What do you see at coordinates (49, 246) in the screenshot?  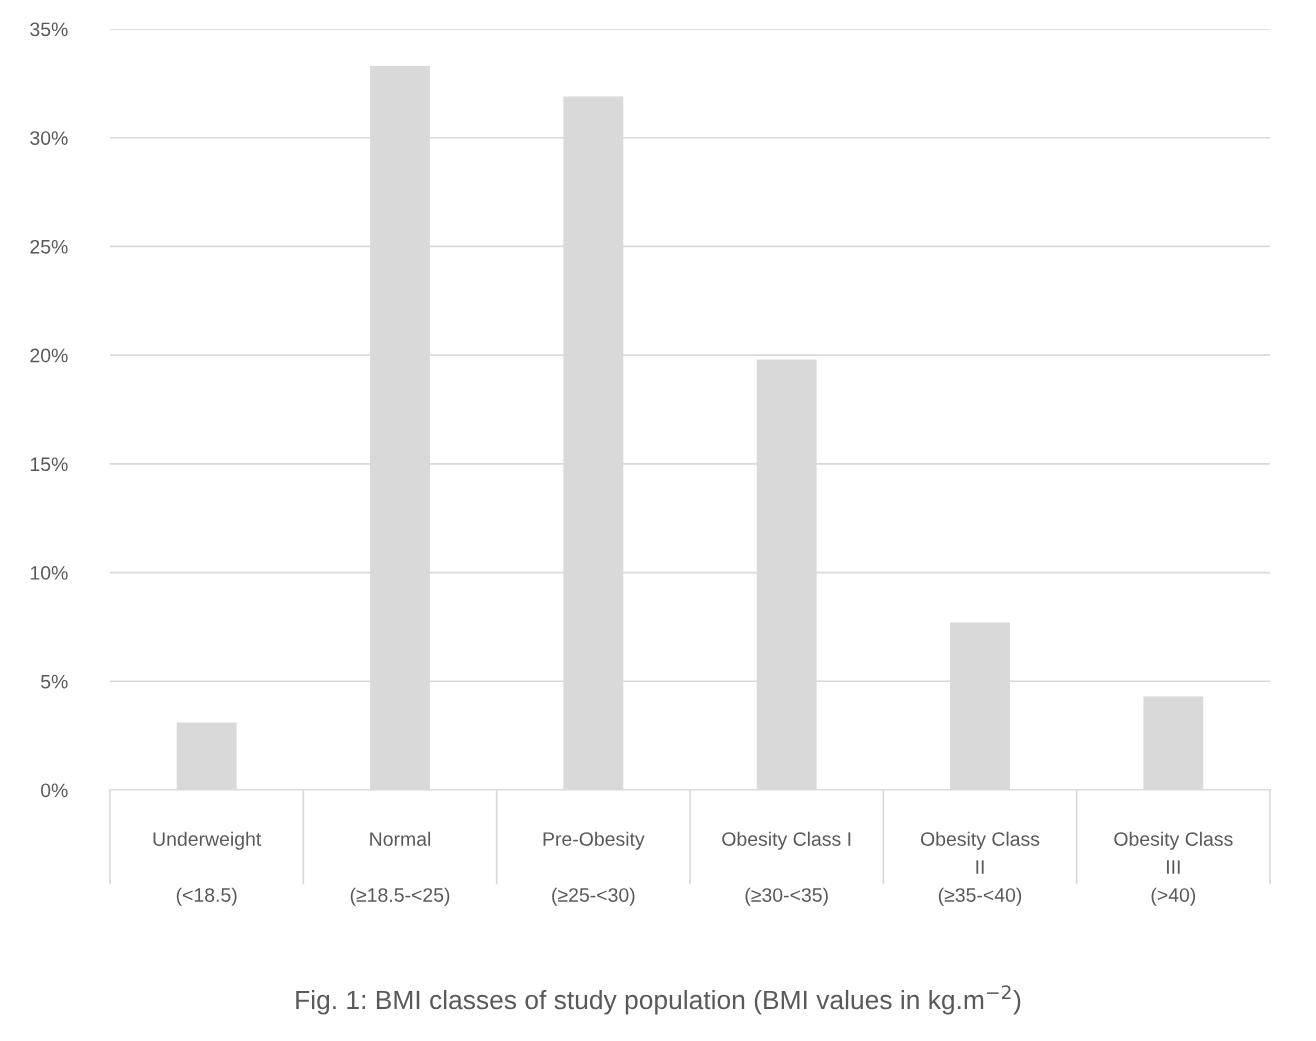 I see `y-tick-label: 25%` at bounding box center [49, 246].